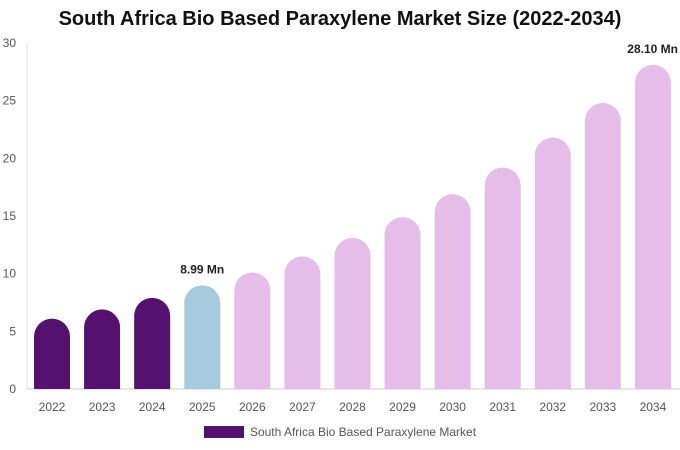  I want to click on bar-2022, so click(52, 353).